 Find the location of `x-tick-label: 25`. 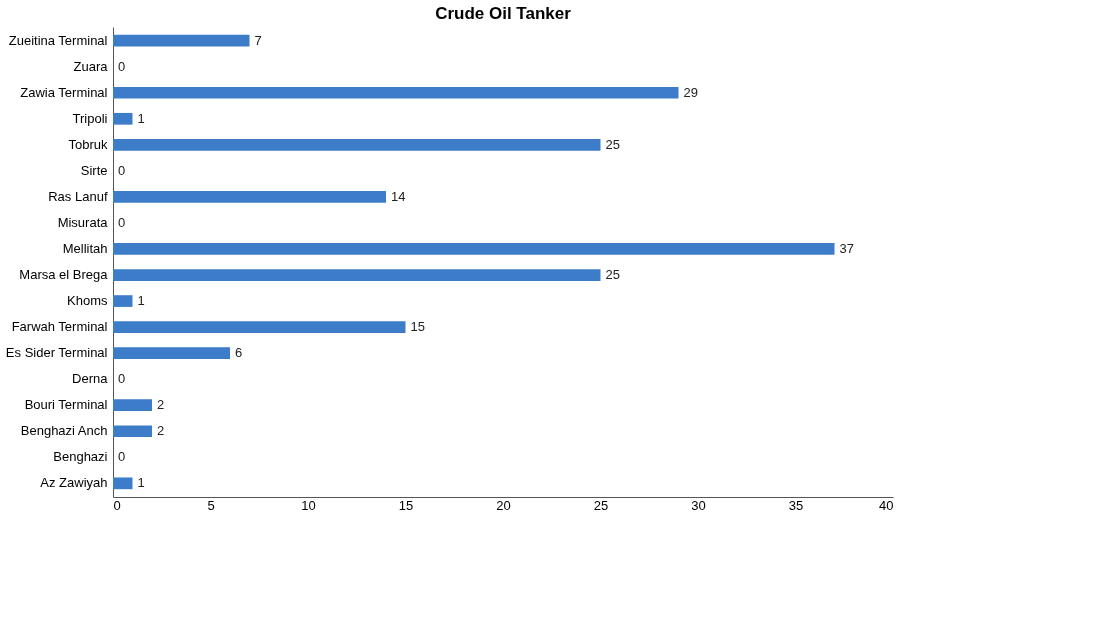

x-tick-label: 25 is located at coordinates (601, 505).